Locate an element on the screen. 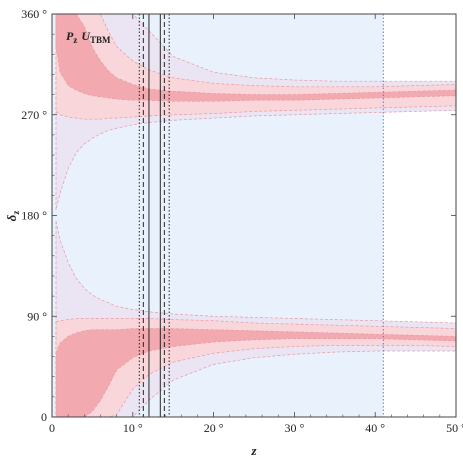  plot-label: Pz UTBM is located at coordinates (88, 37).